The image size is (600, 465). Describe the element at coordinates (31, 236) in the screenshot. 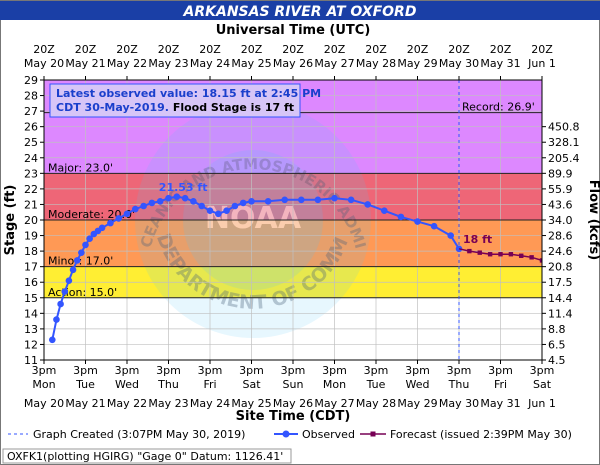

I see `stage-tick-label: 19` at that location.